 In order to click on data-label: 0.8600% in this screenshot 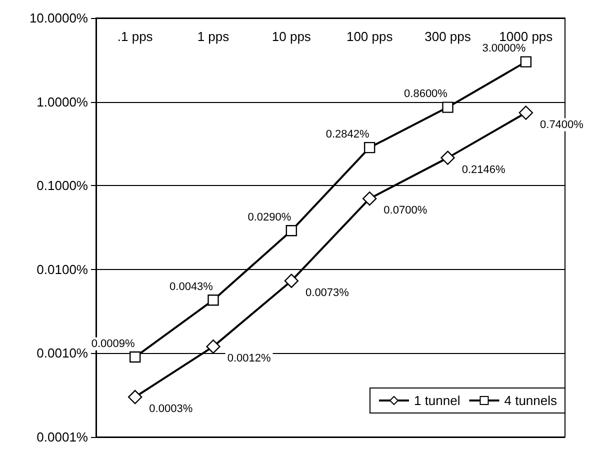, I will do `click(426, 94)`.